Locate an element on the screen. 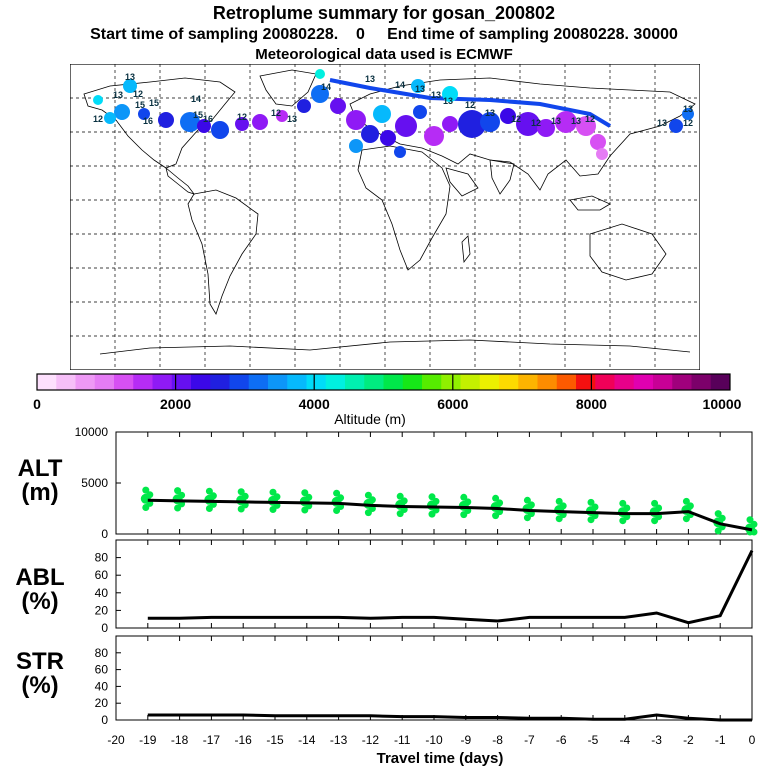 The image size is (768, 768). plume-day-label: 15 is located at coordinates (154, 103).